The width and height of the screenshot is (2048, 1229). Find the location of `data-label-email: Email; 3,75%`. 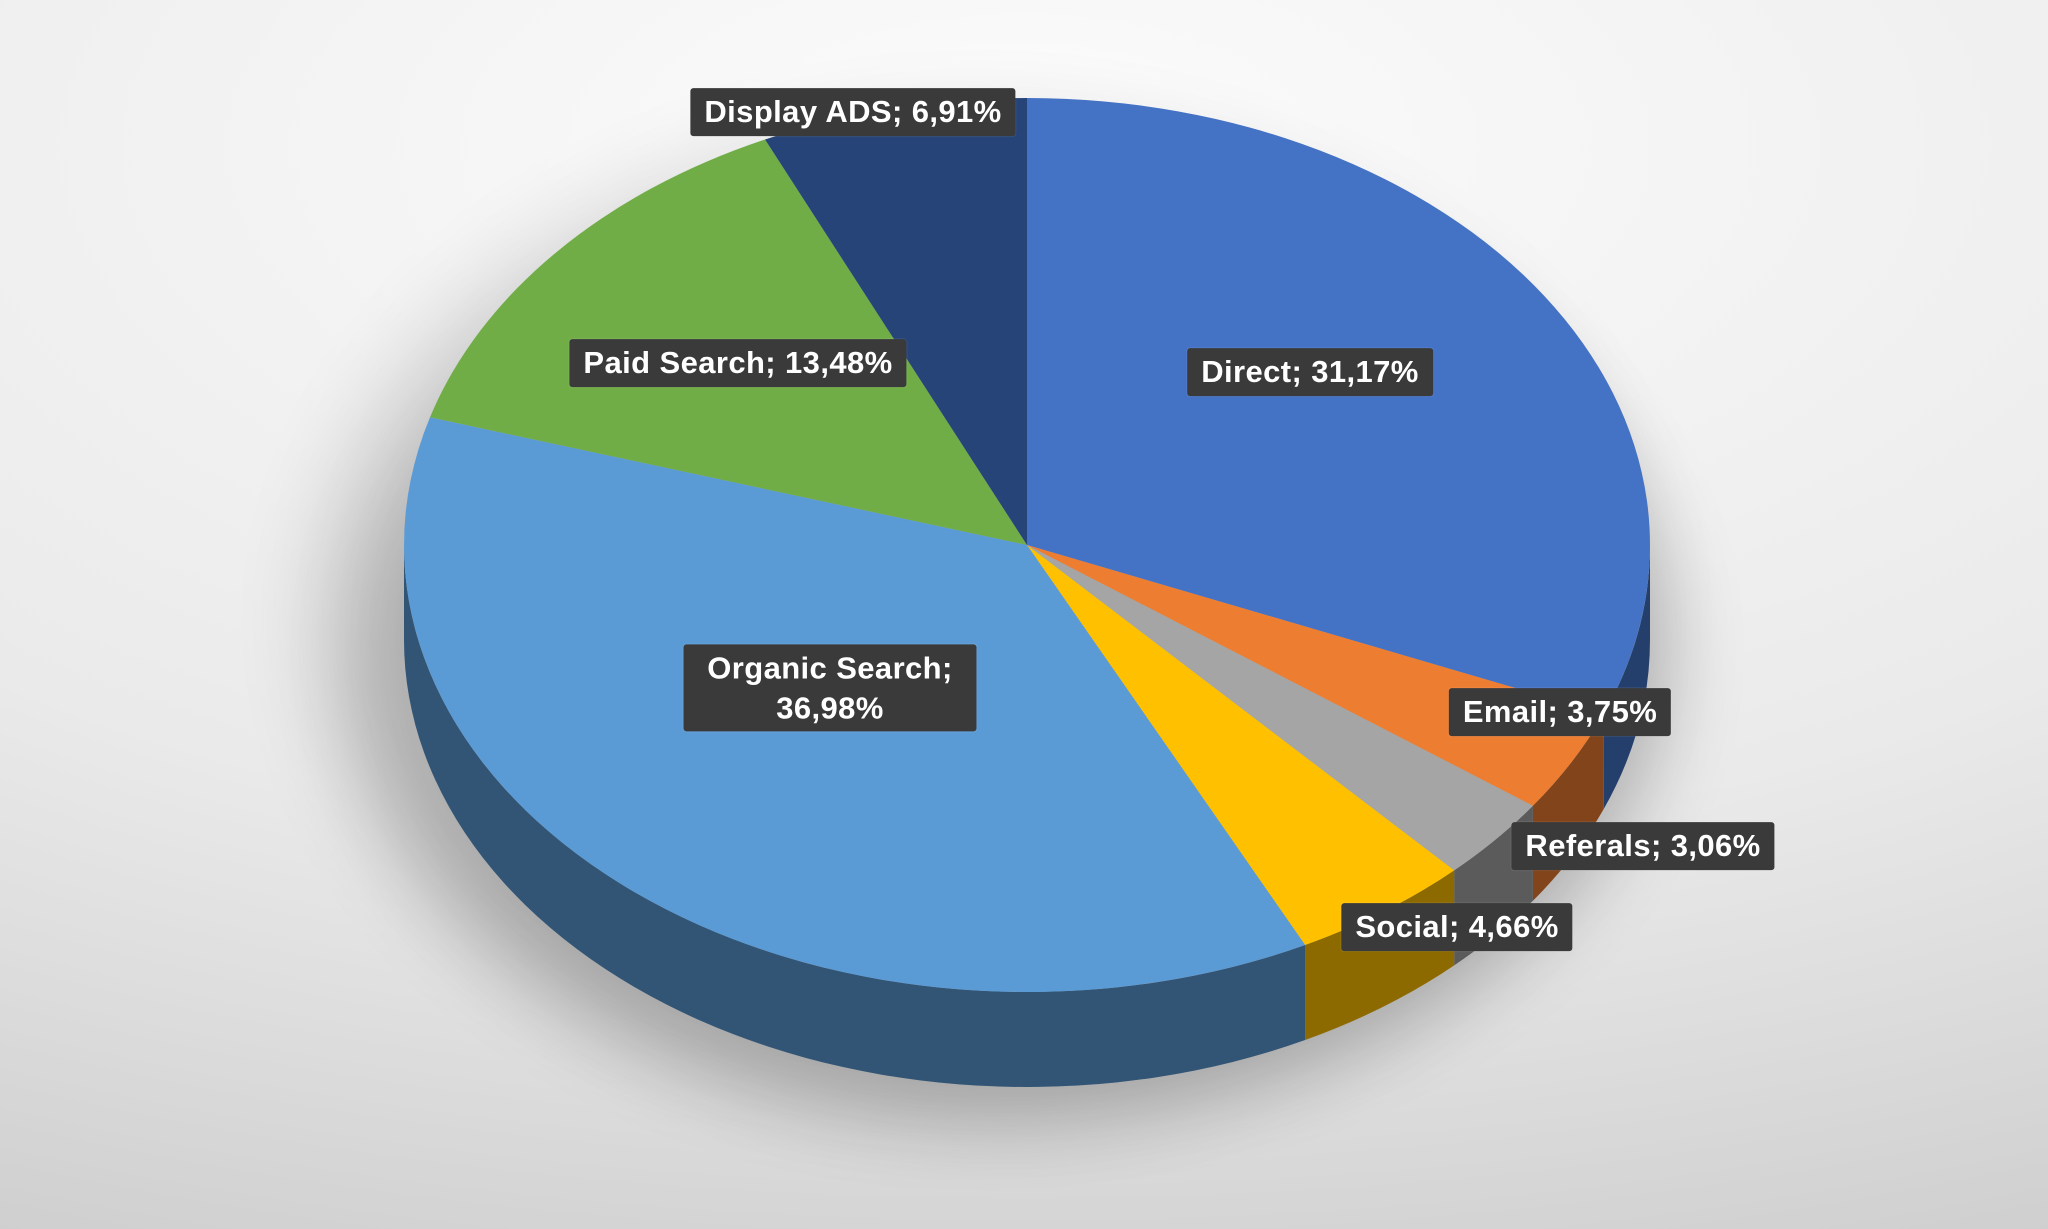

data-label-email: Email; 3,75% is located at coordinates (1560, 712).